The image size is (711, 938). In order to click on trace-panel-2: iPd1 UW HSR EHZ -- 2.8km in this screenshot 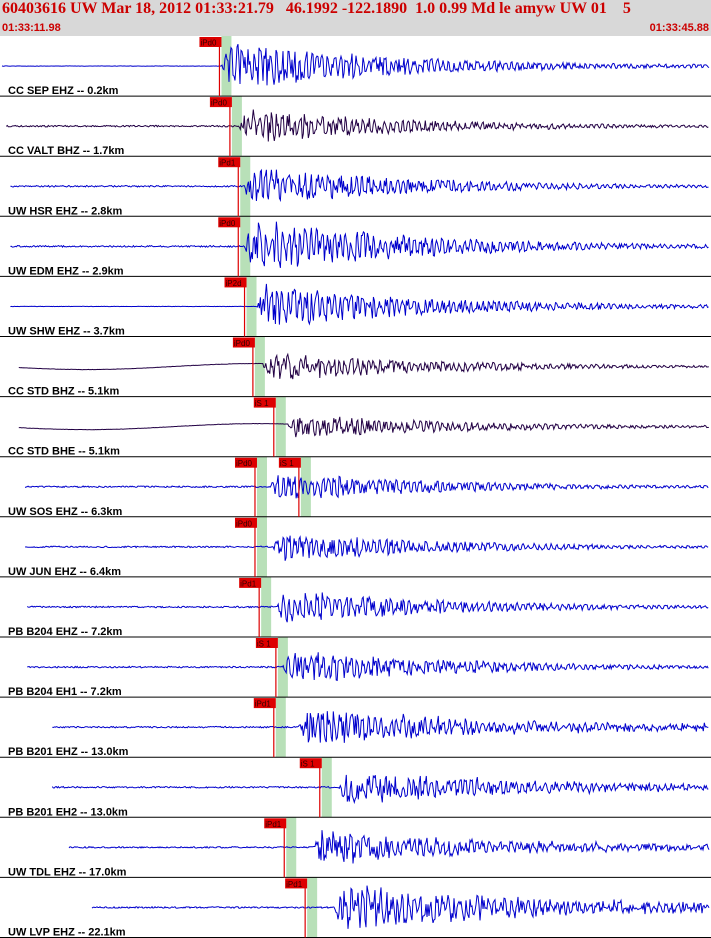, I will do `click(355, 187)`.